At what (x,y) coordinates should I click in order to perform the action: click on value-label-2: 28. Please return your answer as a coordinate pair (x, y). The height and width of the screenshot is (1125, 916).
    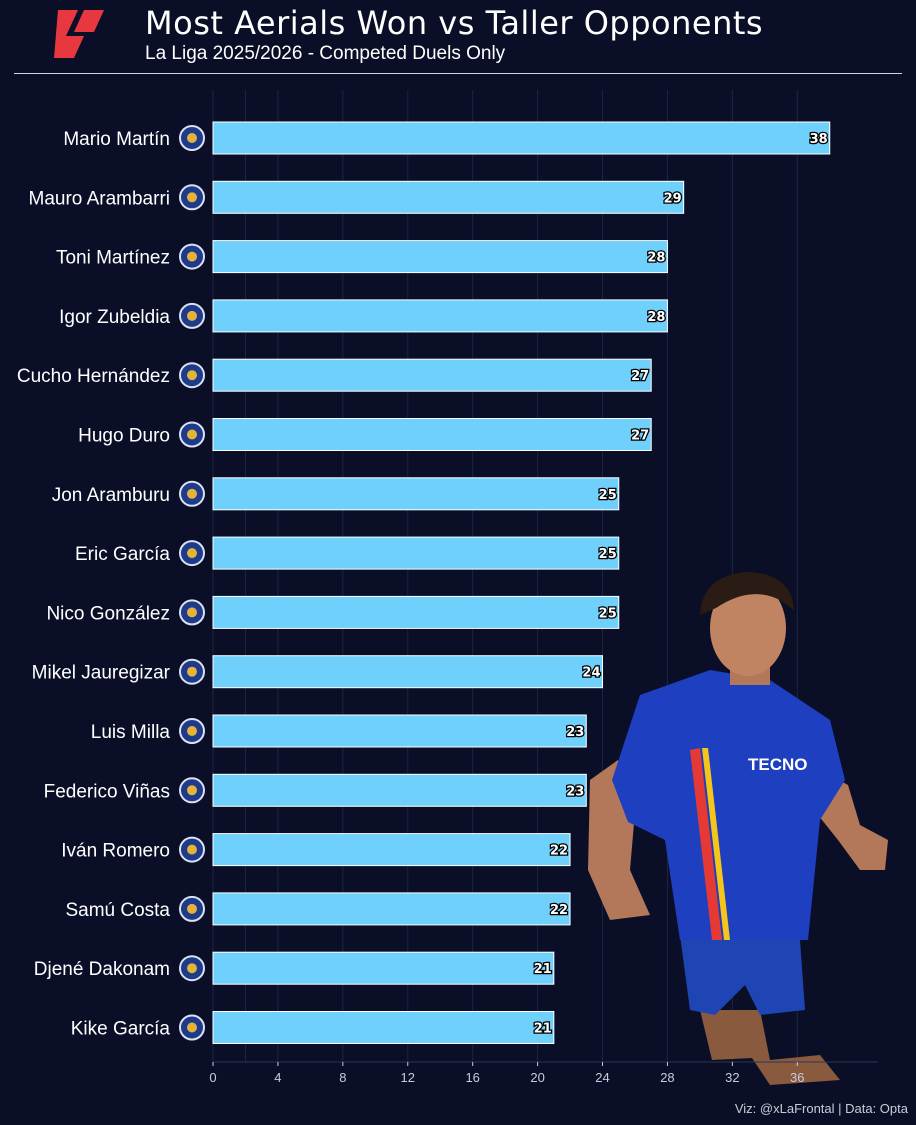
    Looking at the image, I should click on (656, 258).